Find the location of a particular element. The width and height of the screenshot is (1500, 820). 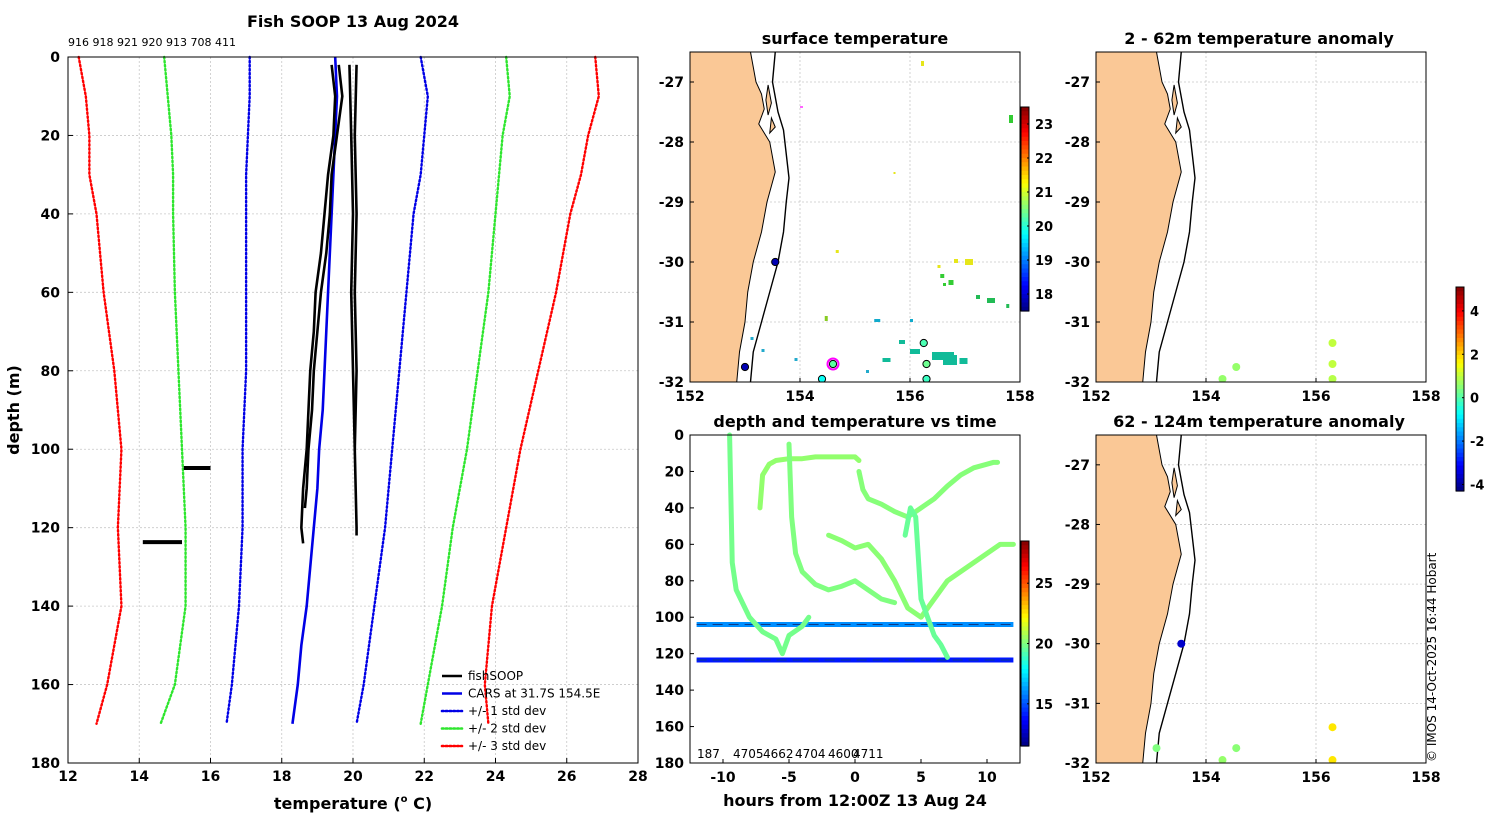

depth-time-track is located at coordinates (809, 482).